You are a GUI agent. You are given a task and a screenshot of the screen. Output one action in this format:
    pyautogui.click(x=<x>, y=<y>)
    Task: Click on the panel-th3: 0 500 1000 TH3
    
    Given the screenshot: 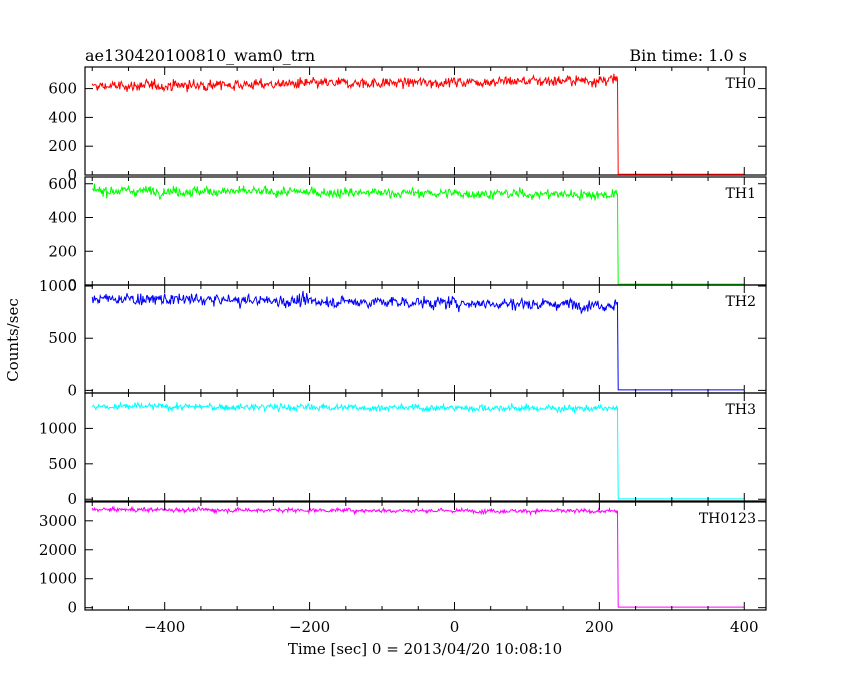 What is the action you would take?
    pyautogui.click(x=403, y=450)
    